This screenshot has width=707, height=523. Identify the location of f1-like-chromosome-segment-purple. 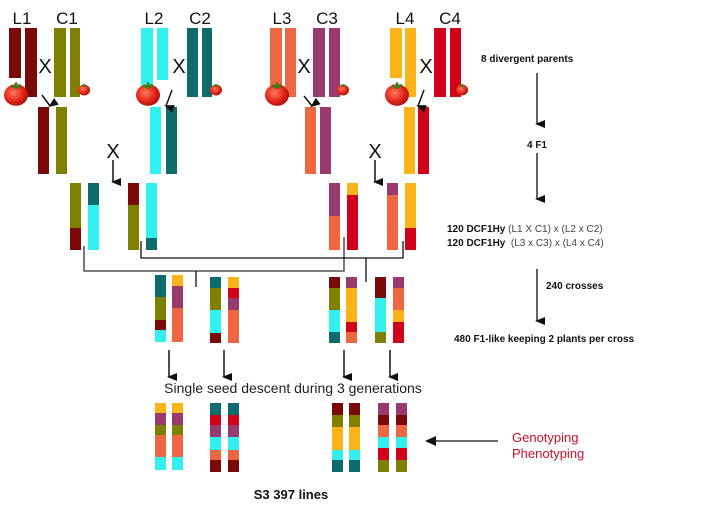
(177, 297).